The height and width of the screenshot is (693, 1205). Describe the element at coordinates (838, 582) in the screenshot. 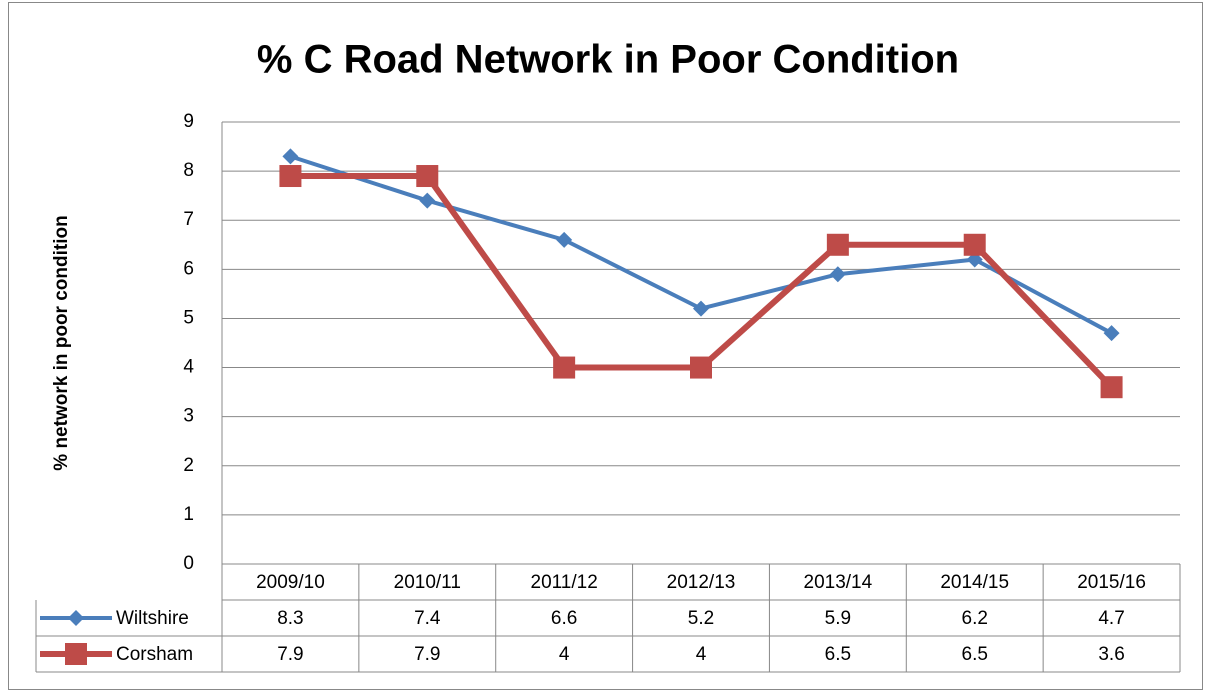

I see `x-tick-label: 2013/14` at that location.